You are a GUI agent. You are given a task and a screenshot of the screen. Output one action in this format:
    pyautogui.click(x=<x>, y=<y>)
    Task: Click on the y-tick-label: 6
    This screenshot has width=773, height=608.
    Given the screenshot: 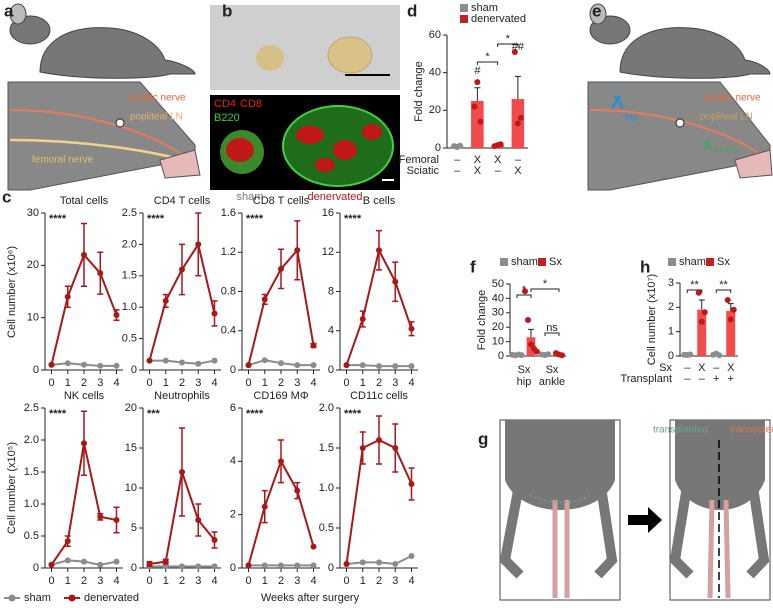 What is the action you would take?
    pyautogui.click(x=233, y=408)
    